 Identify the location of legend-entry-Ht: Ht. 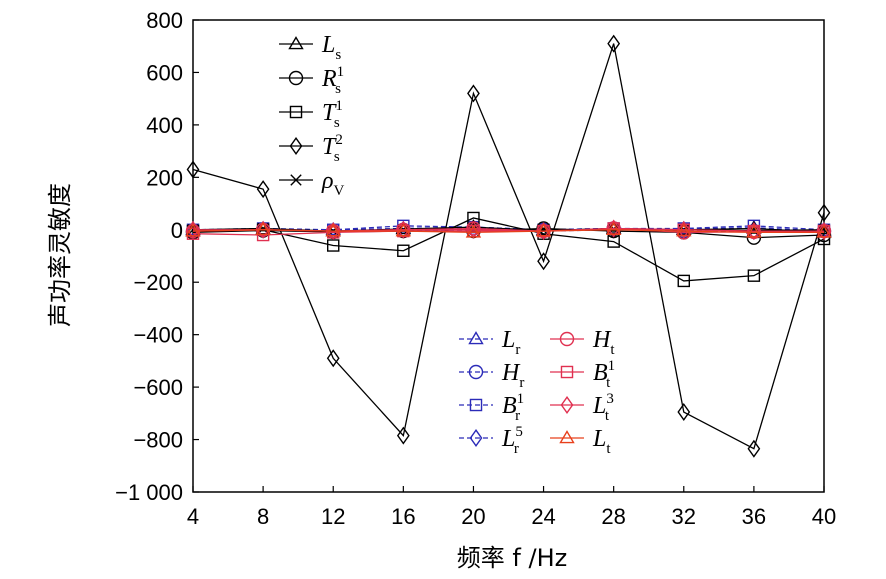
(582, 342).